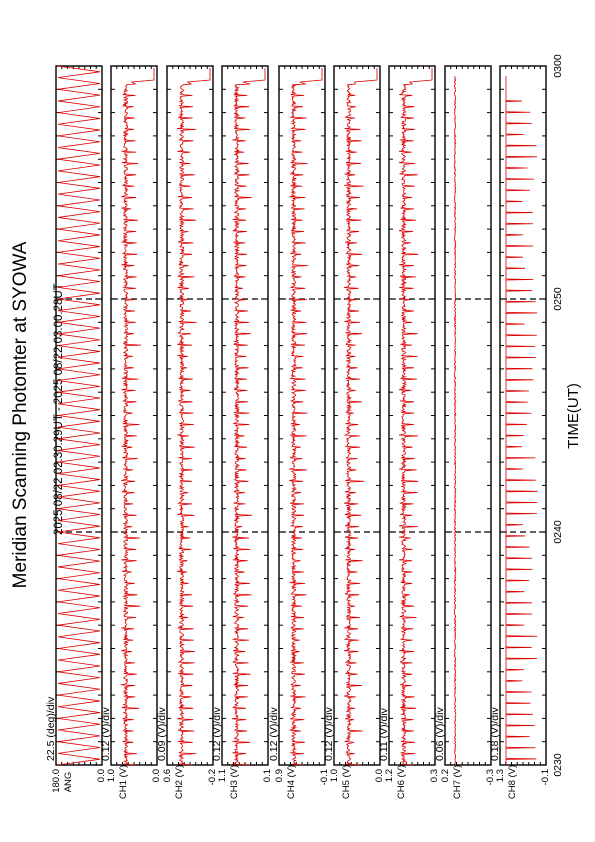 The height and width of the screenshot is (842, 595). I want to click on panel-3: CH2 (V)0.6 -0.2 0.09 (V)/div, so click(187, 432).